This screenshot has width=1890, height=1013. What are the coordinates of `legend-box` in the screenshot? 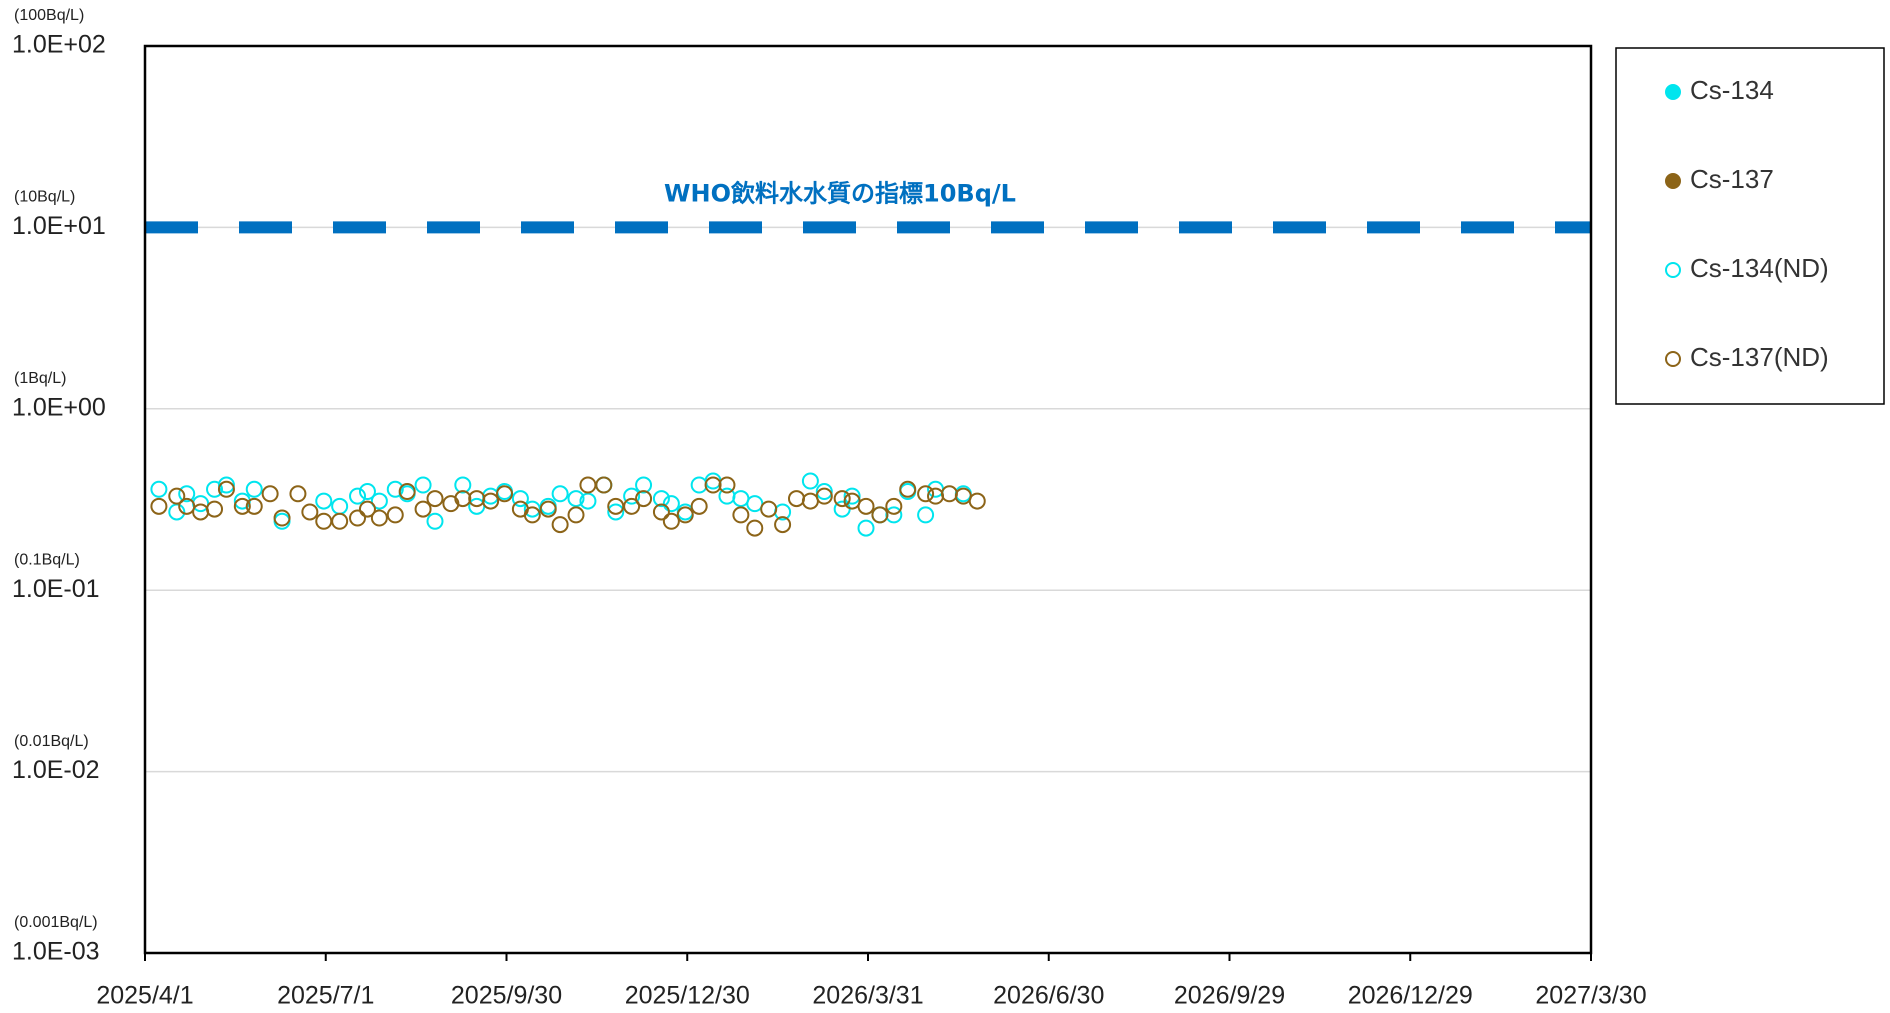 It's located at (1750, 226).